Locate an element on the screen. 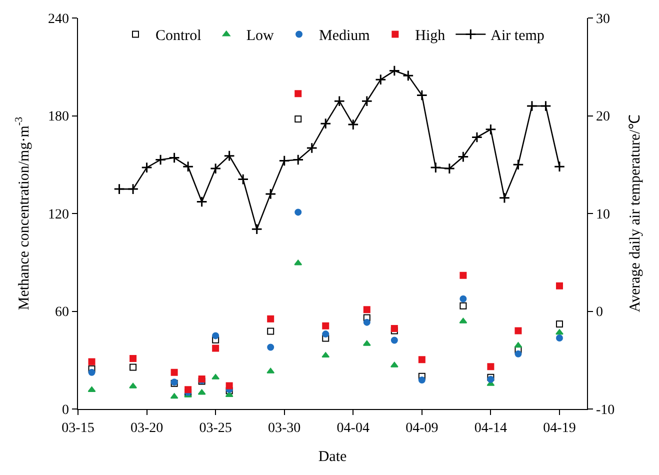  x-tick-label: 03-15 is located at coordinates (78, 428).